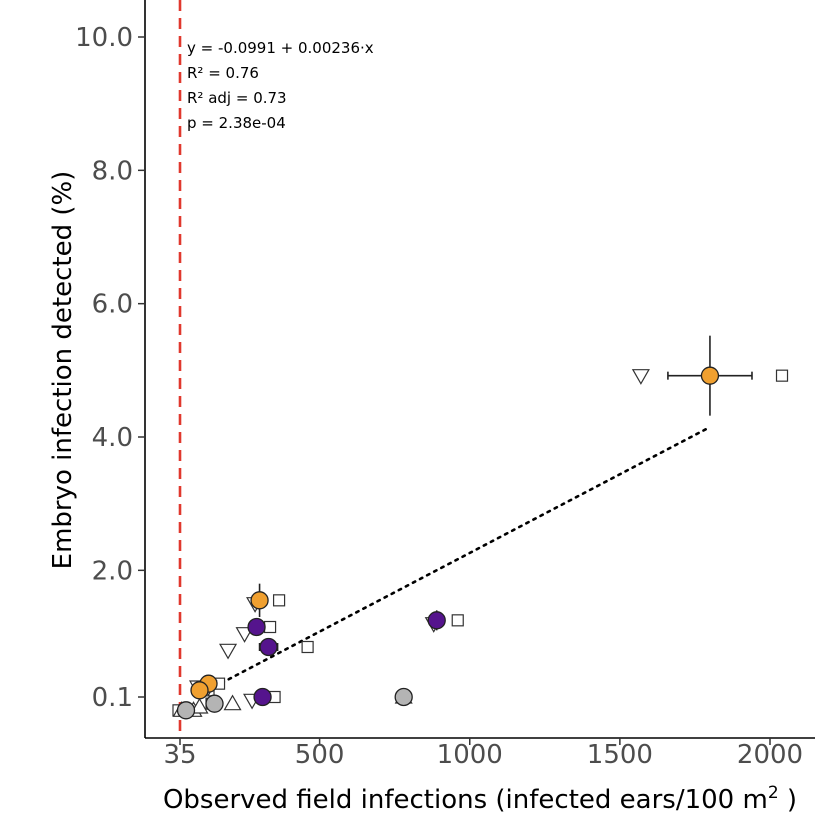 The width and height of the screenshot is (828, 826). I want to click on r-squared-adj-label: R² adj = 0.73, so click(237, 98).